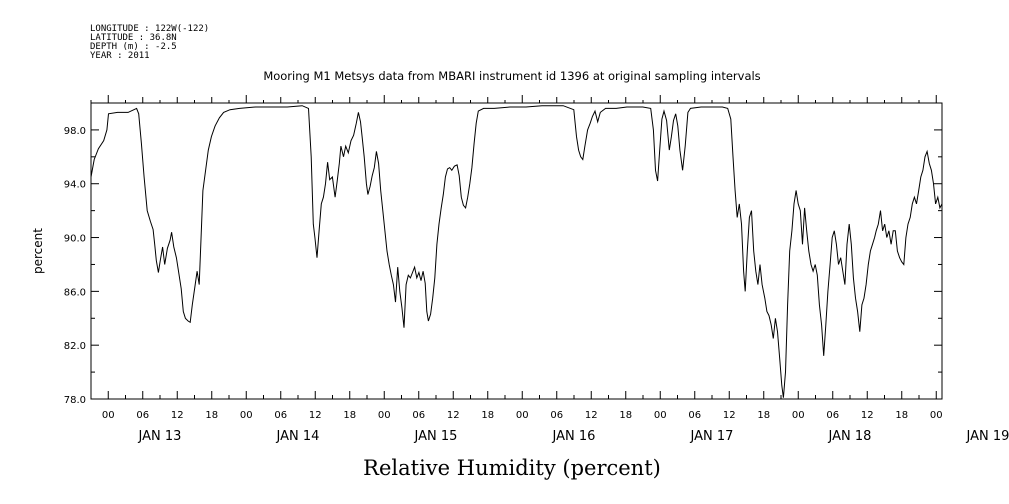  What do you see at coordinates (149, 29) in the screenshot?
I see `header-longitude: LONGITUDE : 122W(-122)` at bounding box center [149, 29].